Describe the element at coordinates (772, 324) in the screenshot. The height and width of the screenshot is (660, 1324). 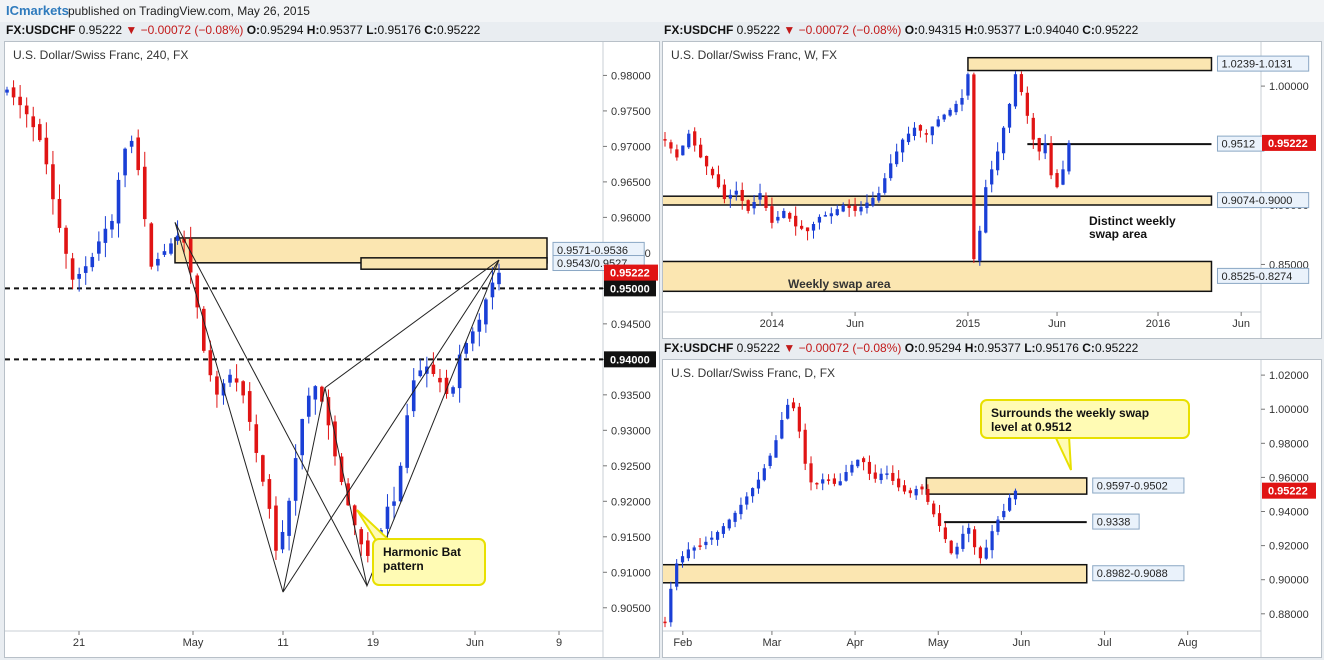
I see `x-tick-label: 2014` at that location.